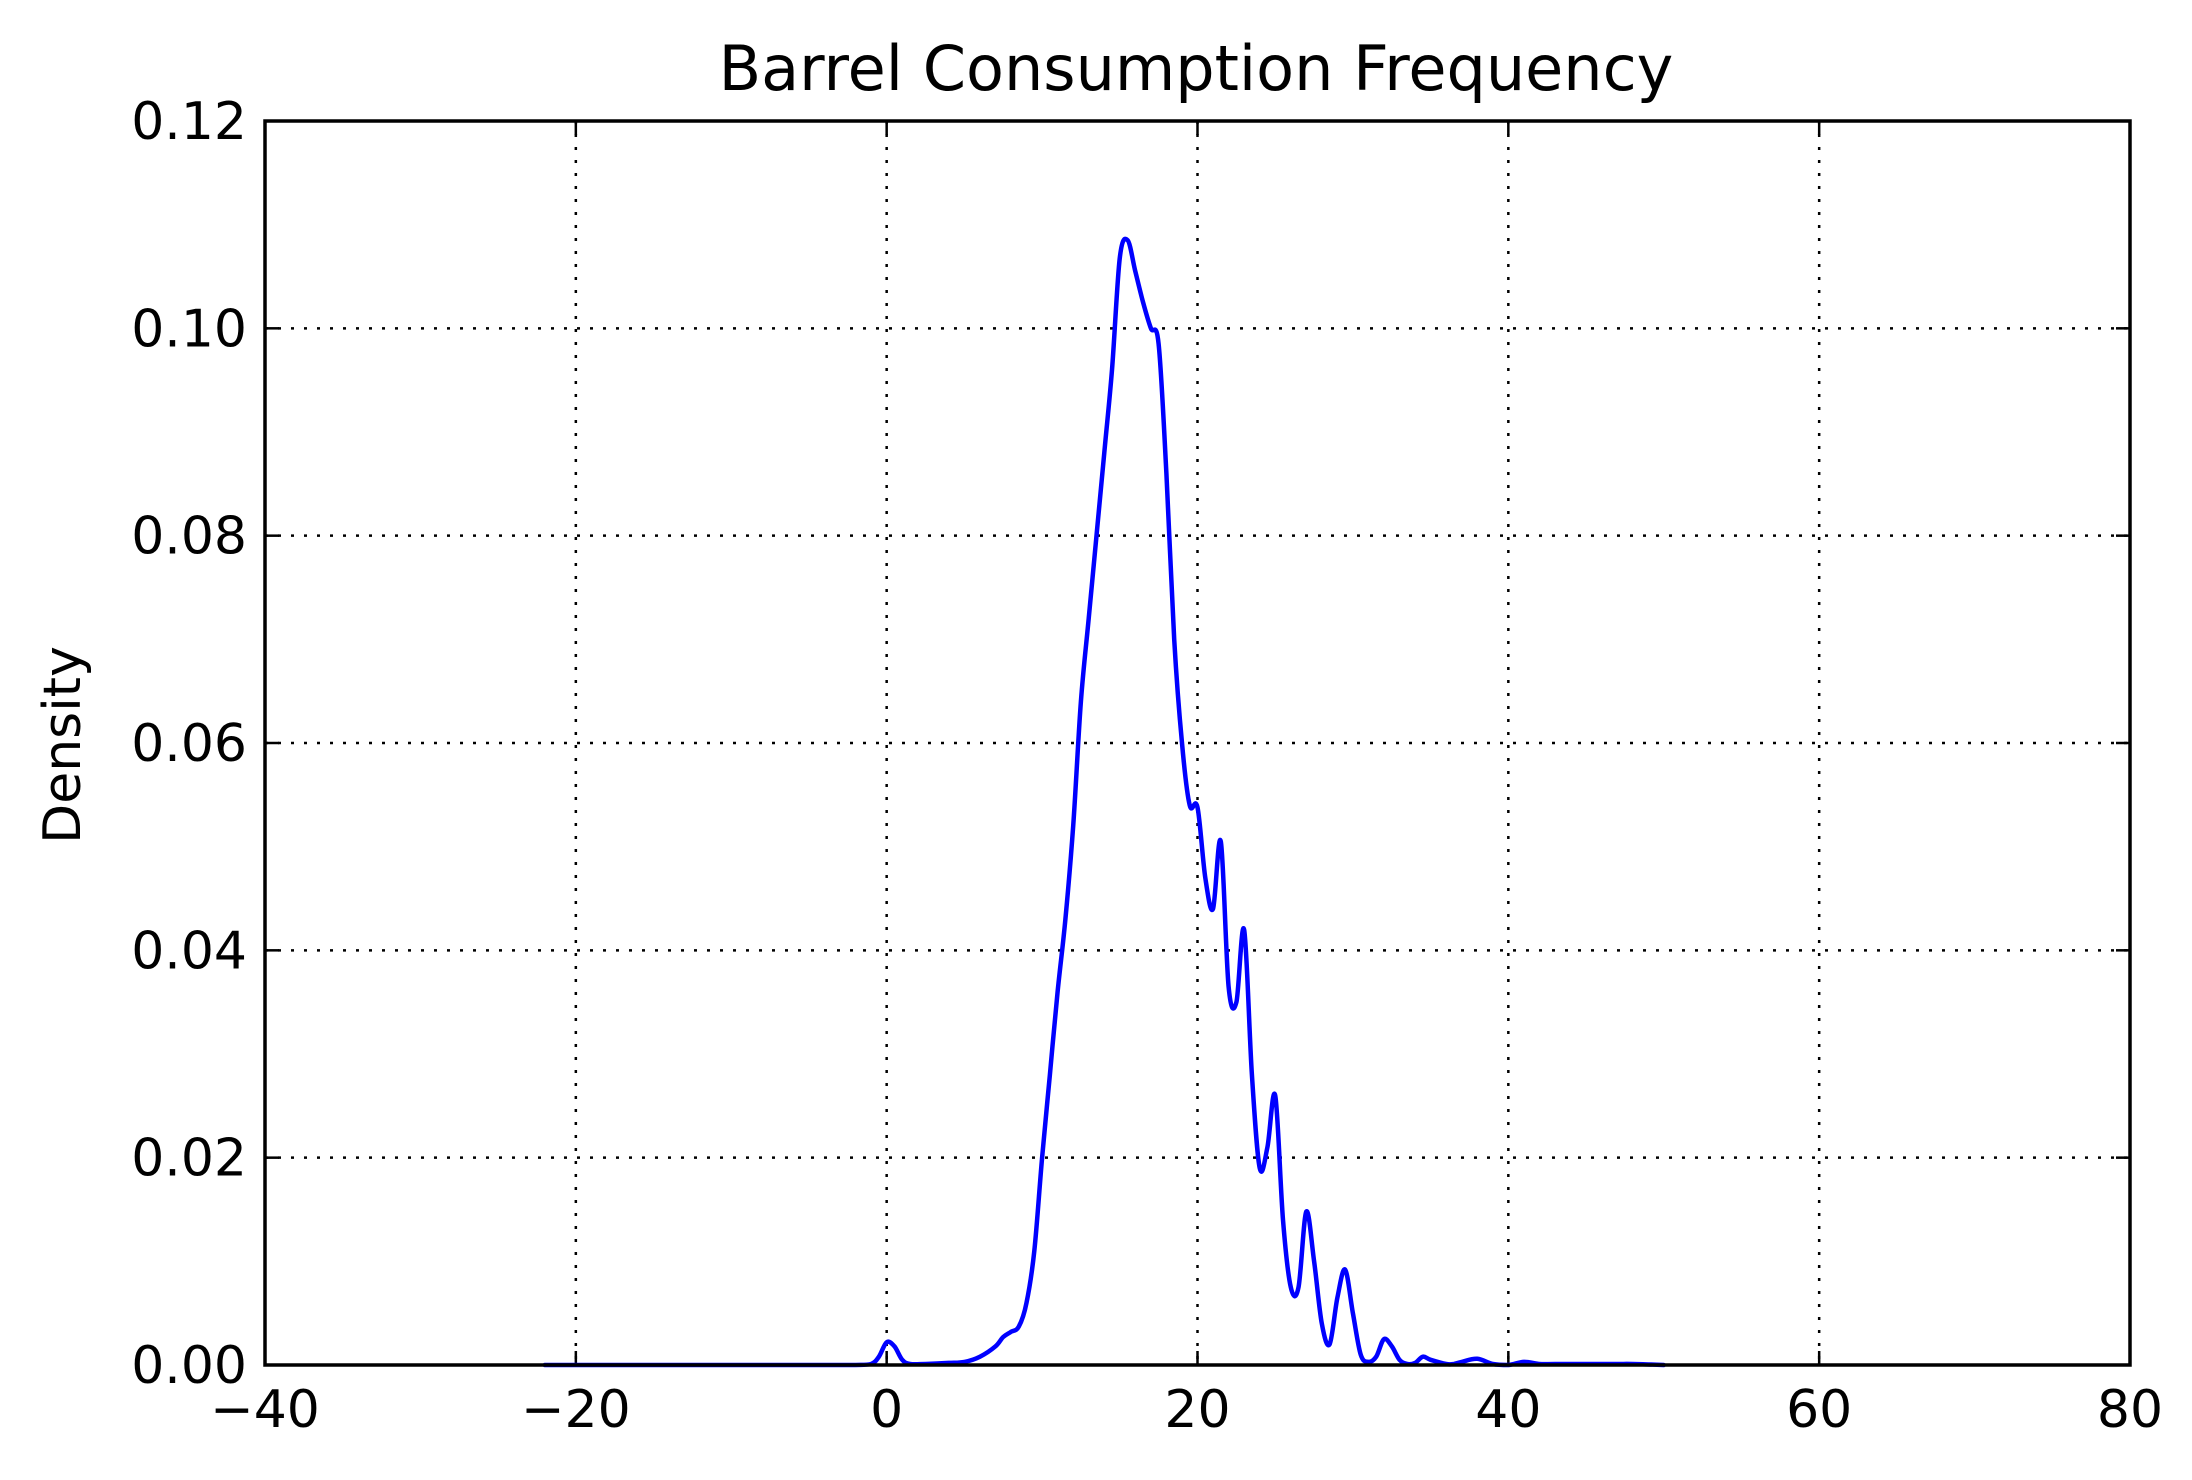 This screenshot has height=1480, width=2192. Describe the element at coordinates (189, 329) in the screenshot. I see `y-tick-label: 0.10` at that location.